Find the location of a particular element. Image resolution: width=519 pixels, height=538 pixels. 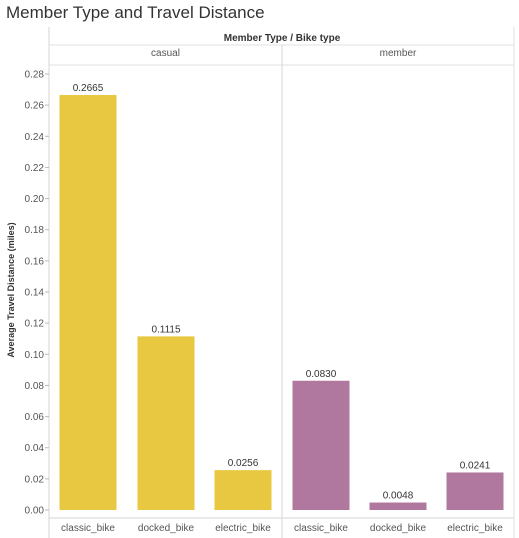

y-tick-label: 0.26 is located at coordinates (35, 106).